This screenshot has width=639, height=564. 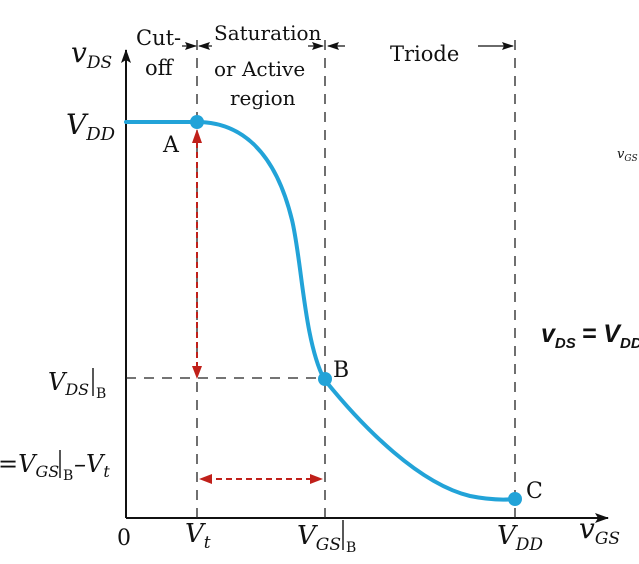 What do you see at coordinates (68, 383) in the screenshot?
I see `svg-text: VDS` at bounding box center [68, 383].